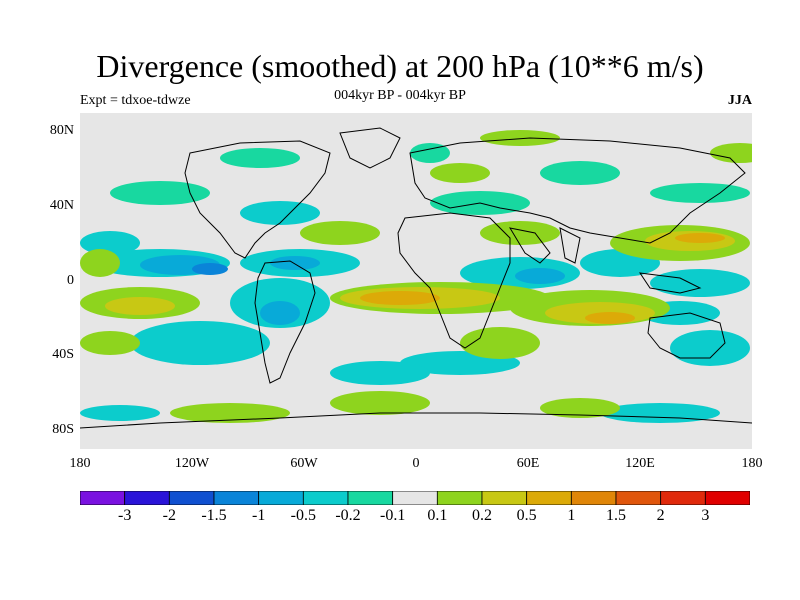 This screenshot has width=800, height=600. What do you see at coordinates (135, 100) in the screenshot?
I see `experiment-label: Expt = tdxoe-tdwze` at bounding box center [135, 100].